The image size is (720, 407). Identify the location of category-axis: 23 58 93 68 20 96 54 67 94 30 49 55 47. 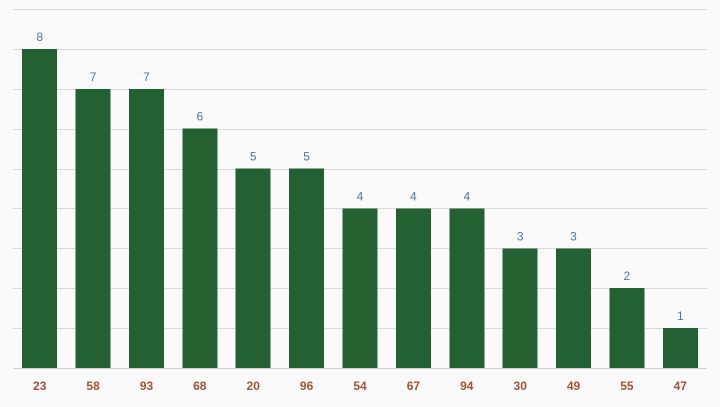
(360, 386).